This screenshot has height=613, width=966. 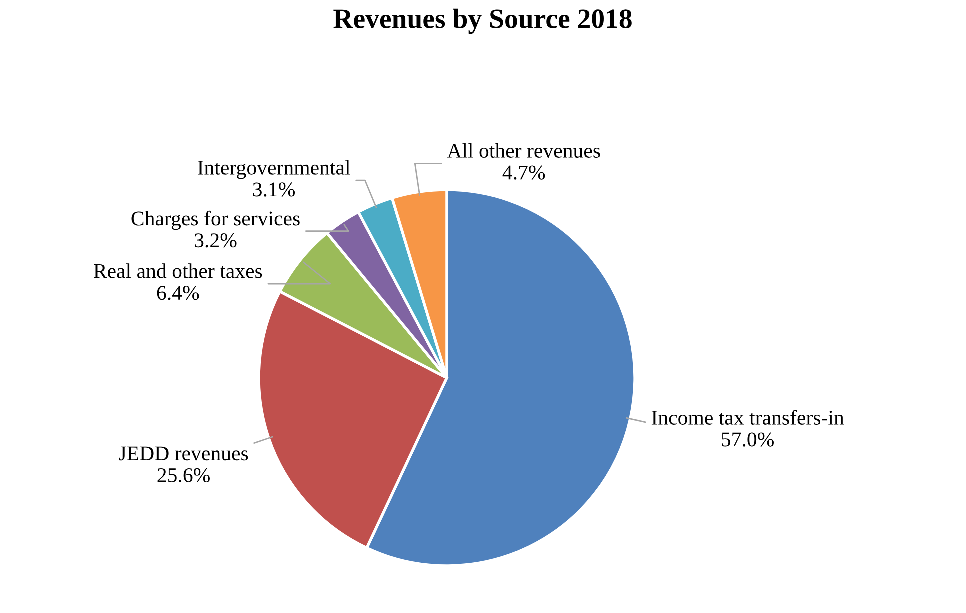 What do you see at coordinates (216, 220) in the screenshot?
I see `slice-label: Charges for services` at bounding box center [216, 220].